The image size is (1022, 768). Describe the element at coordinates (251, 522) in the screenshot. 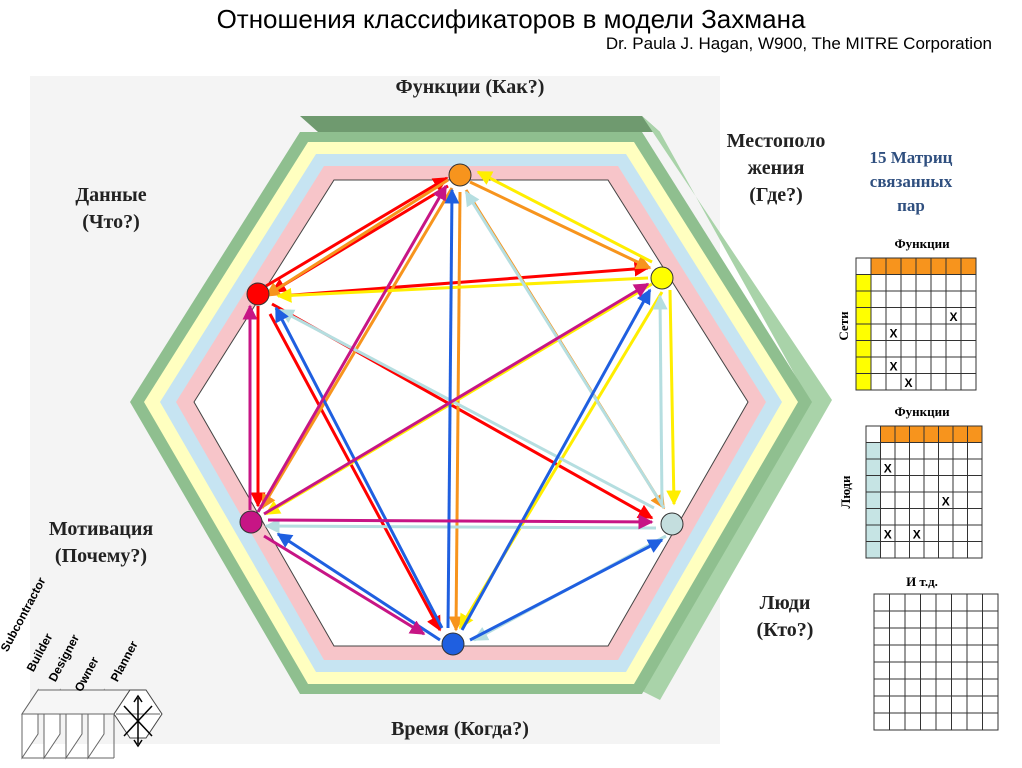

I see `node-motivation` at that location.